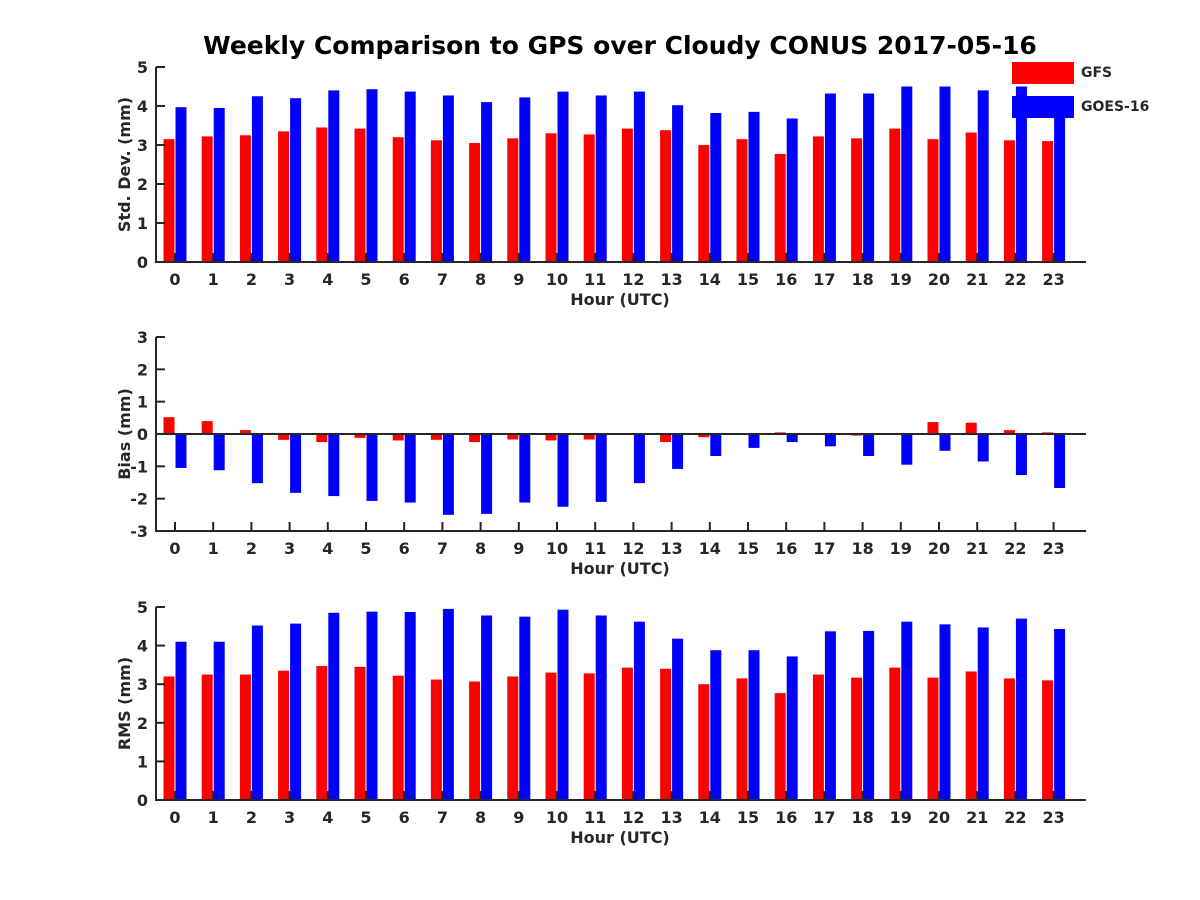 This screenshot has width=1200, height=900. What do you see at coordinates (251, 817) in the screenshot?
I see `x-tick-label: 2` at bounding box center [251, 817].